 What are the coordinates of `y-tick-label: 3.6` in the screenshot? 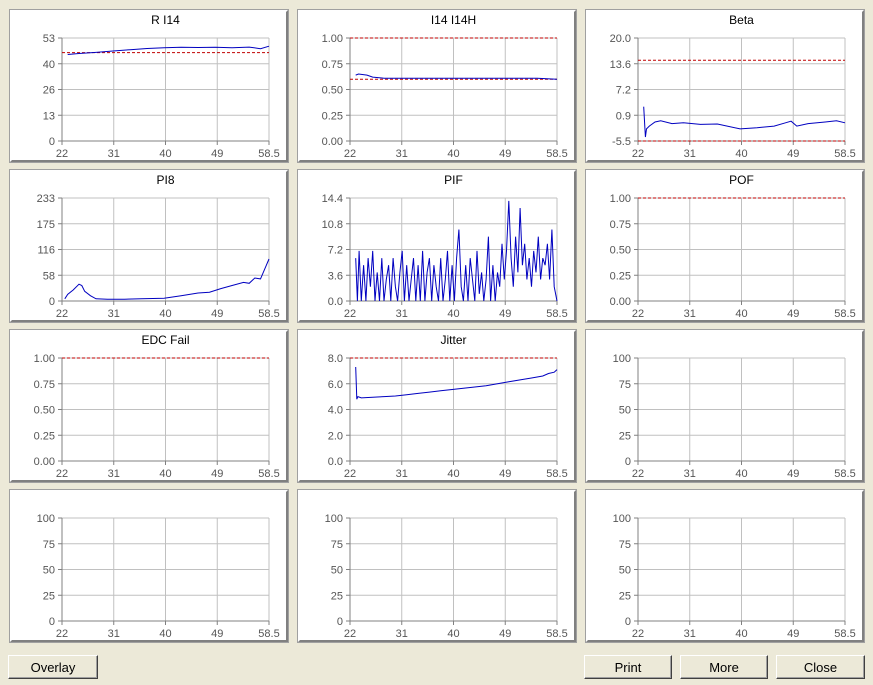 It's located at (335, 276).